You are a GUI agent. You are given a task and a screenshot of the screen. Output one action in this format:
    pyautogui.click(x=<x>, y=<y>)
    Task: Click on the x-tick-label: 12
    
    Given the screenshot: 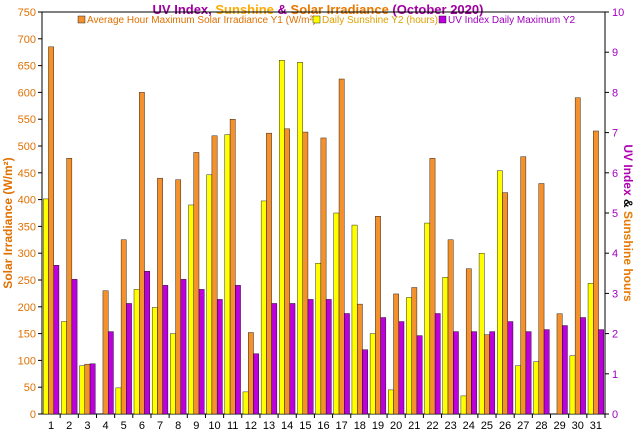 What is the action you would take?
    pyautogui.click(x=251, y=426)
    